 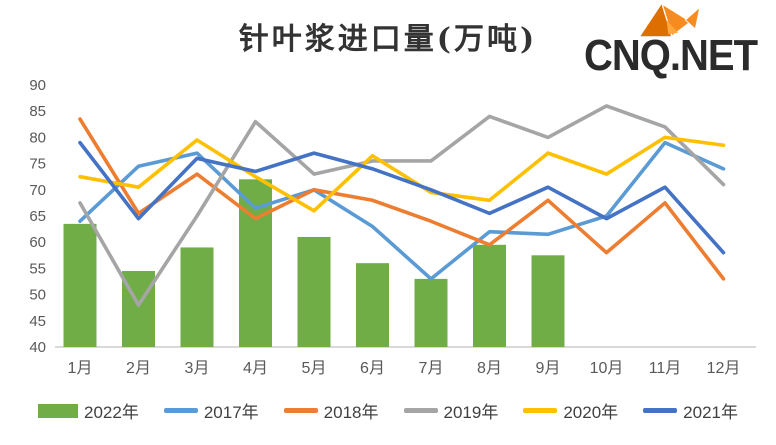 I want to click on x-tick-label: 7月, so click(x=431, y=368).